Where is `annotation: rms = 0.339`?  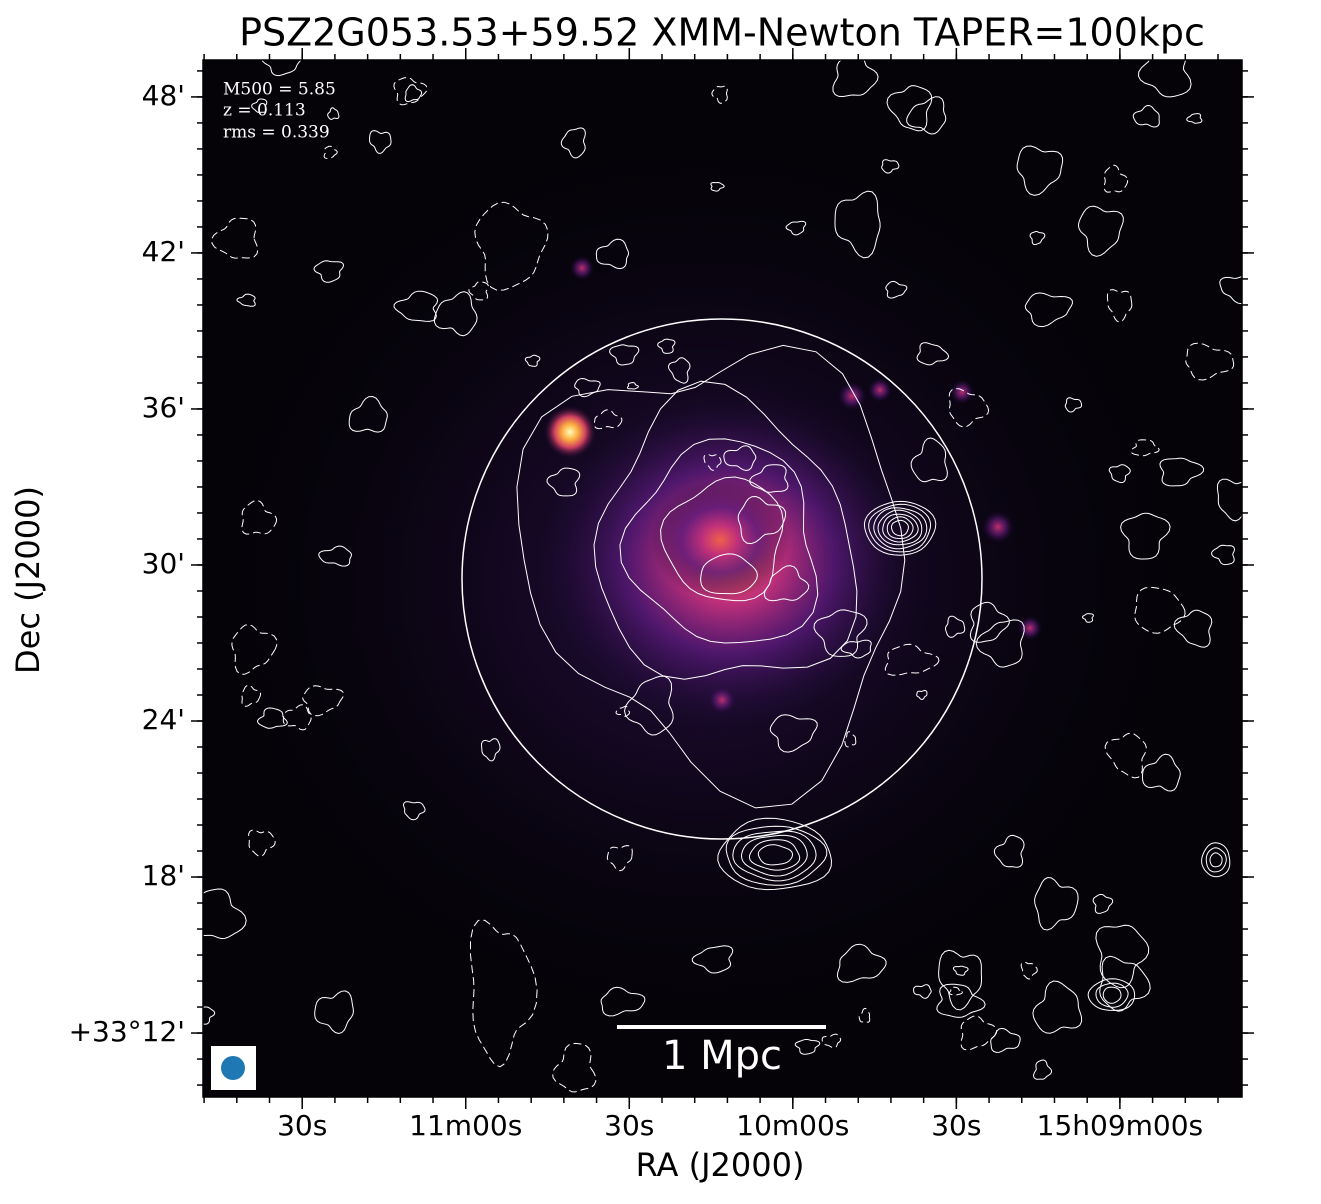 annotation: rms = 0.339 is located at coordinates (276, 133).